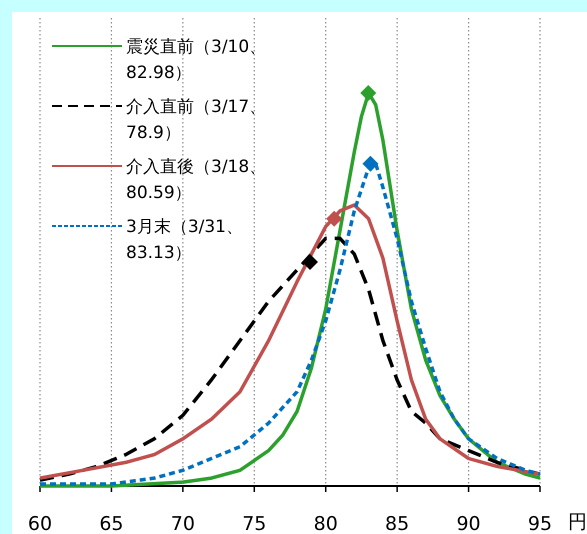  Describe the element at coordinates (182, 523) in the screenshot. I see `x-tick-label: 70` at that location.